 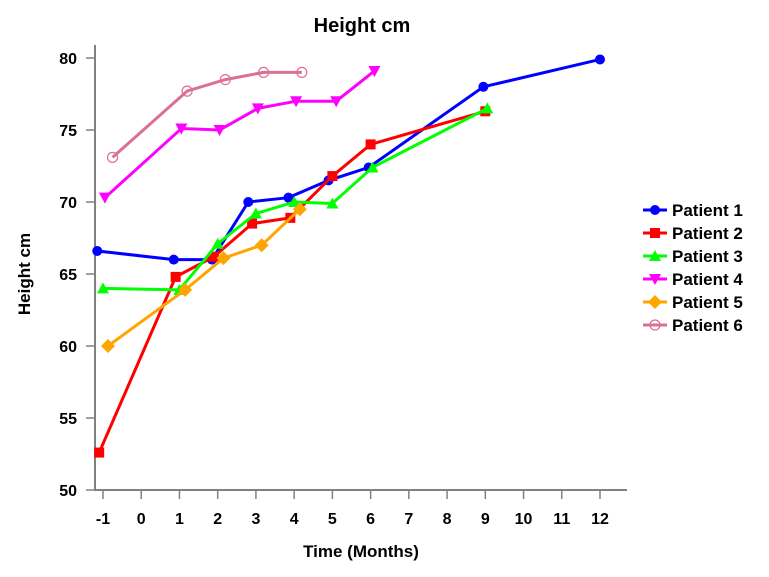 I want to click on chart-title: Height cm, so click(x=362, y=26).